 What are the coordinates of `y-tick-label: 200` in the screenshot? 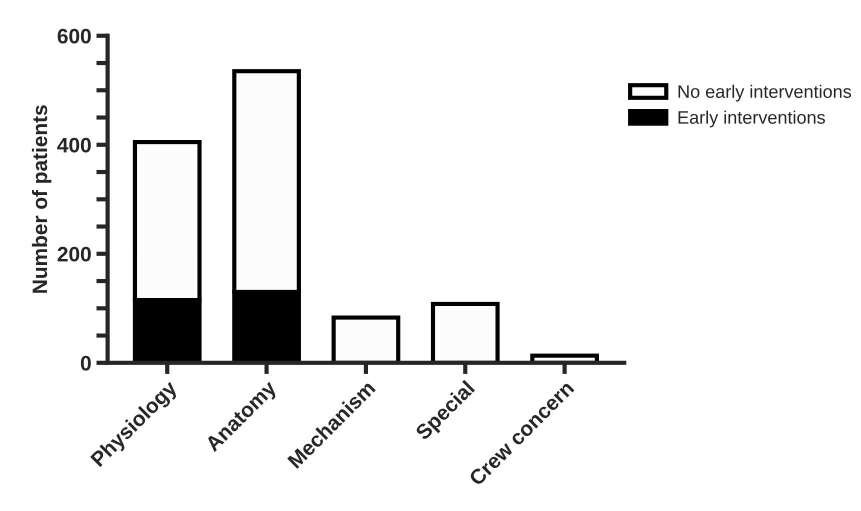 It's located at (74, 254).